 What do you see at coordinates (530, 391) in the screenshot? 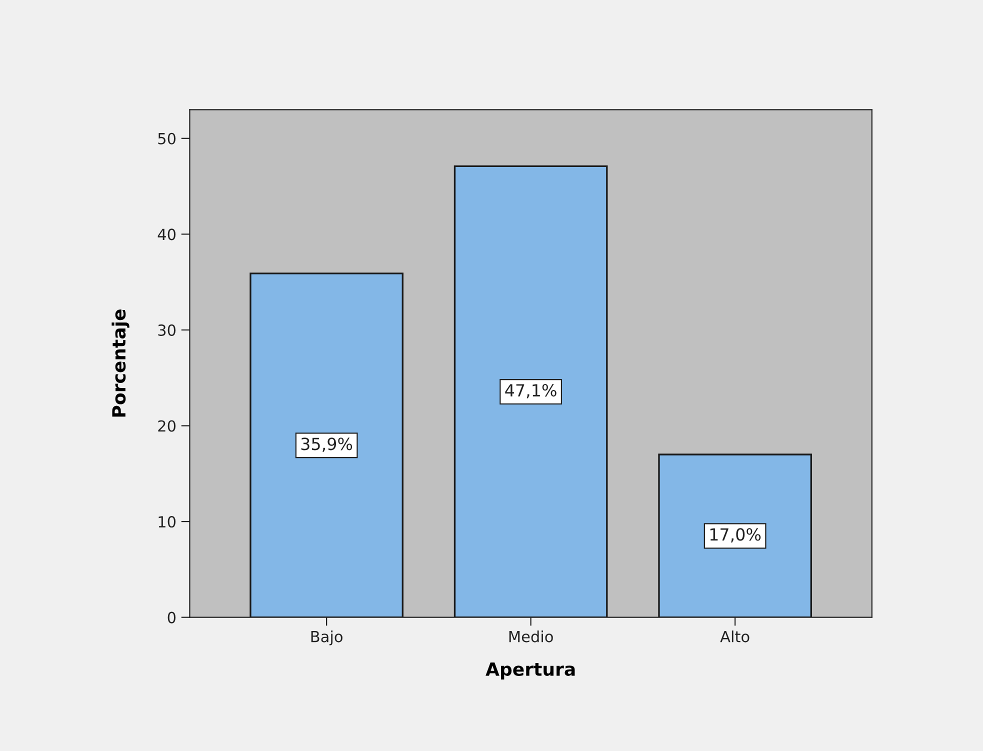
I see `data-label: 47,1%` at bounding box center [530, 391].